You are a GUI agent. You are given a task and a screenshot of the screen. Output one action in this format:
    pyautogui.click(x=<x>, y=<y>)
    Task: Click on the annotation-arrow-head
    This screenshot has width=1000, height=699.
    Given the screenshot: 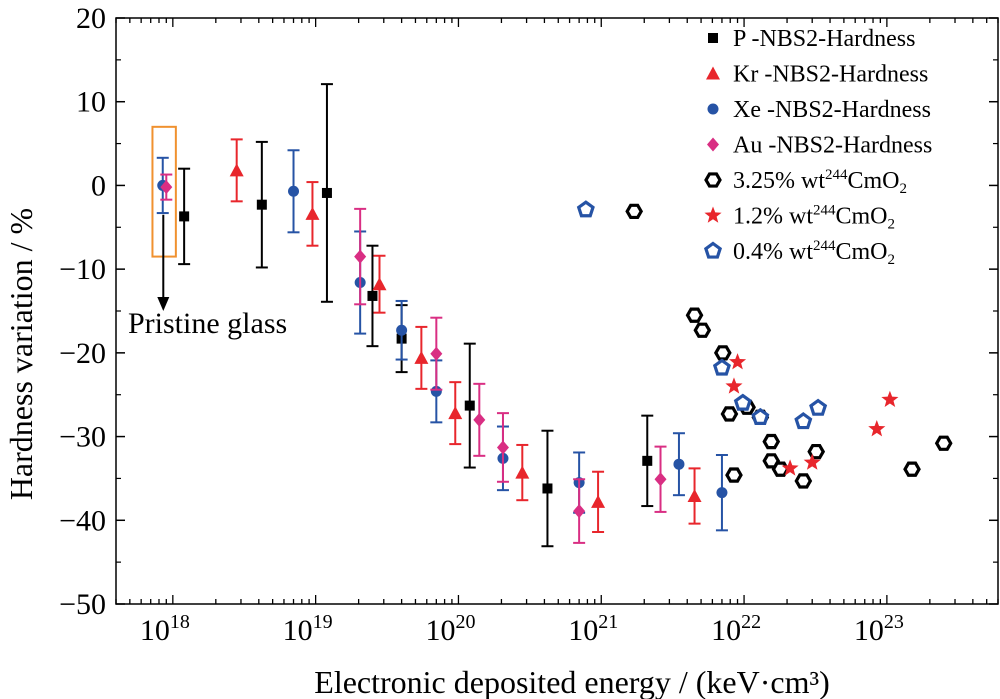 What is the action you would take?
    pyautogui.click(x=163, y=304)
    